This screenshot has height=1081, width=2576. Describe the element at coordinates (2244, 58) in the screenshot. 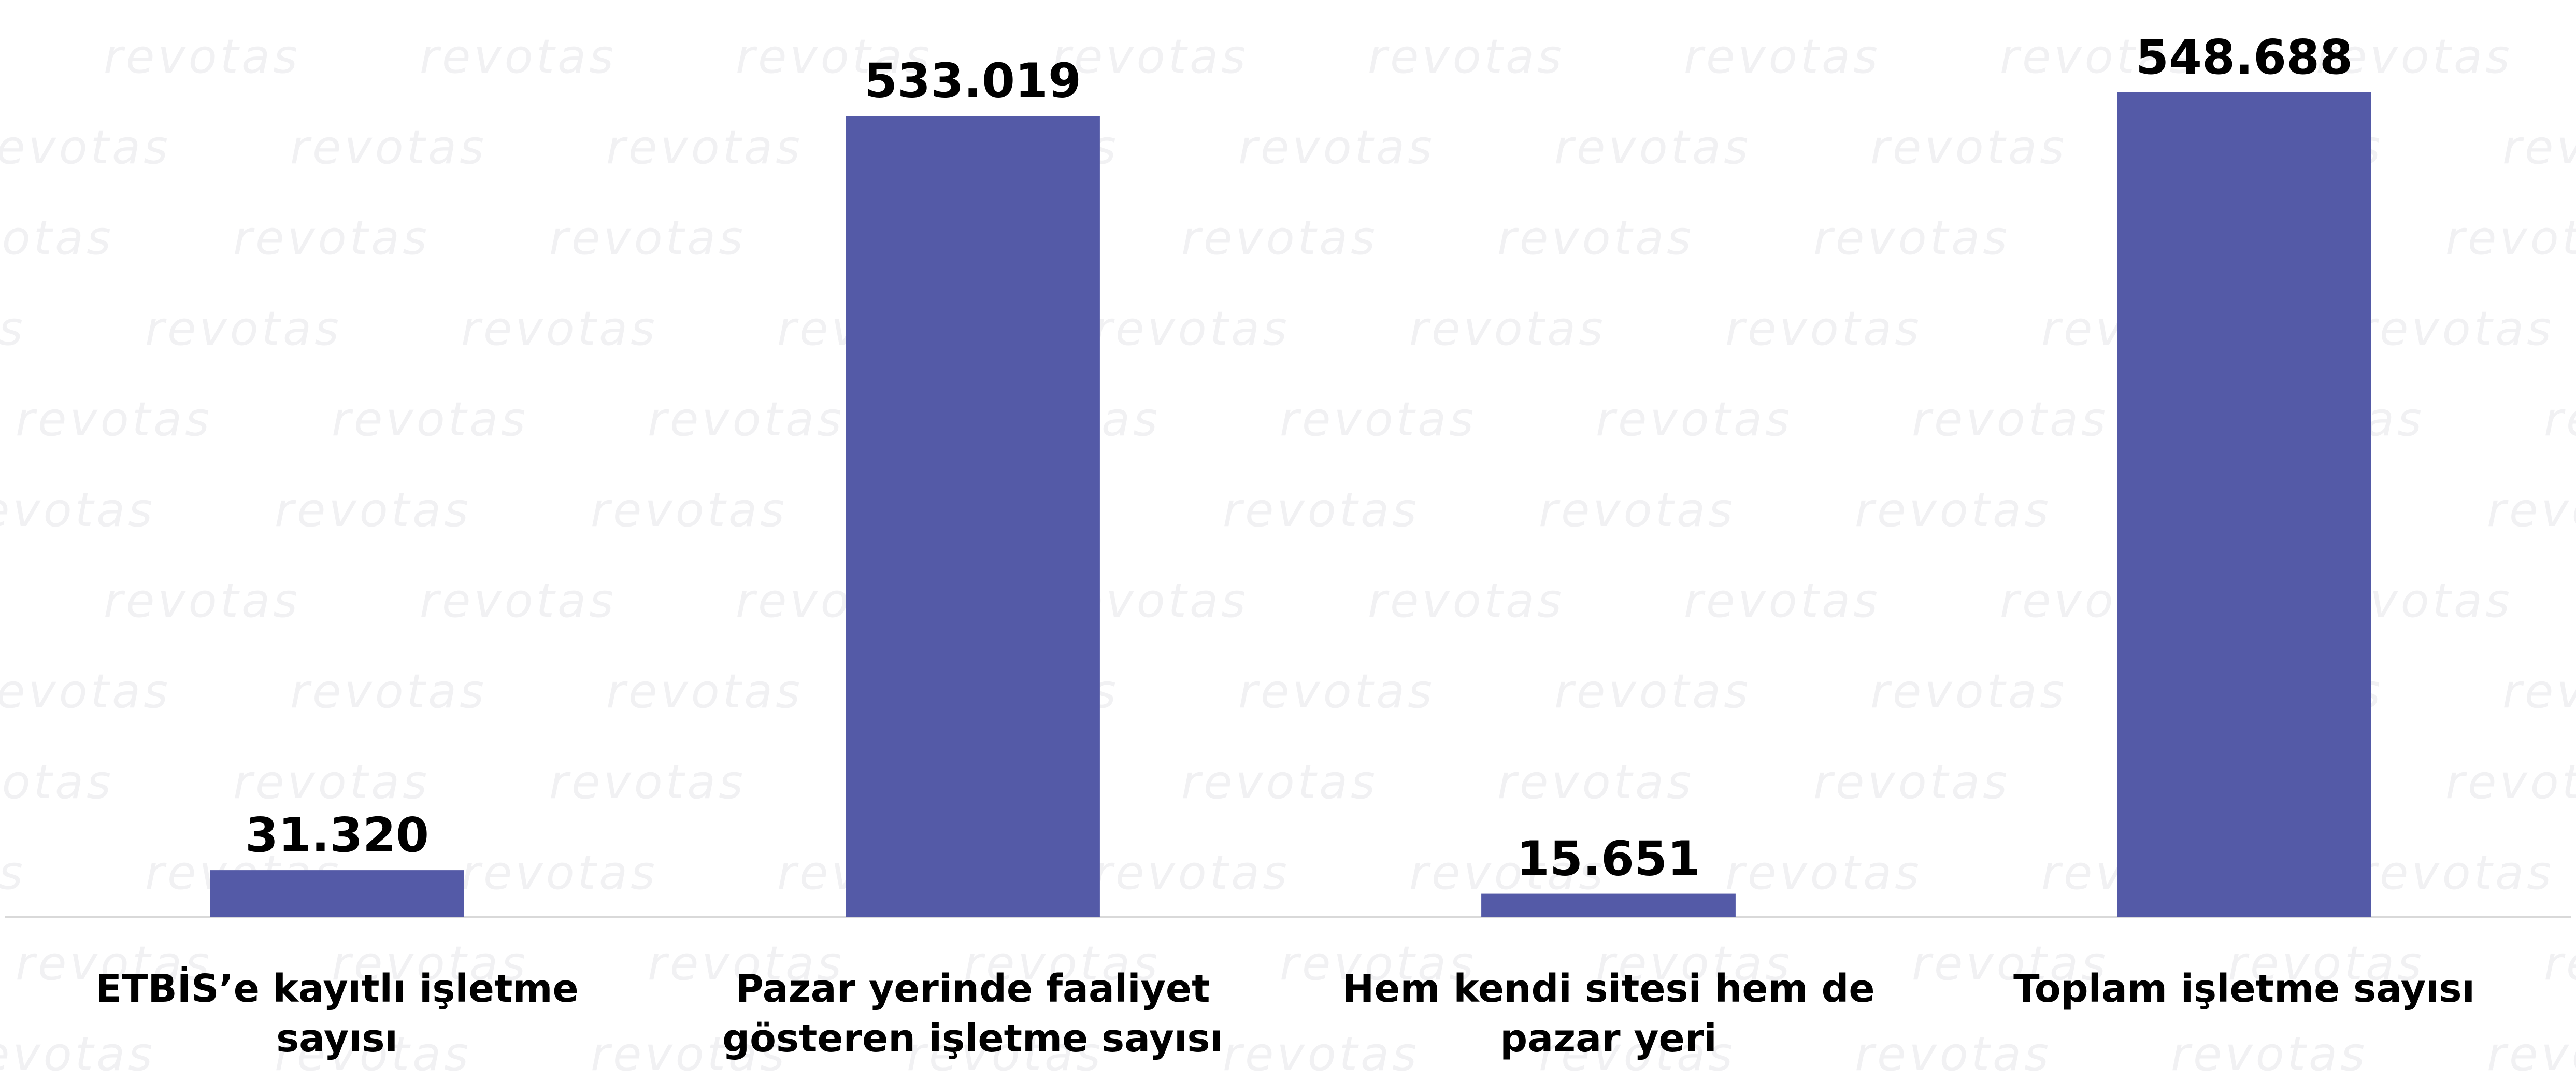

I see `value-label: 548.688` at that location.